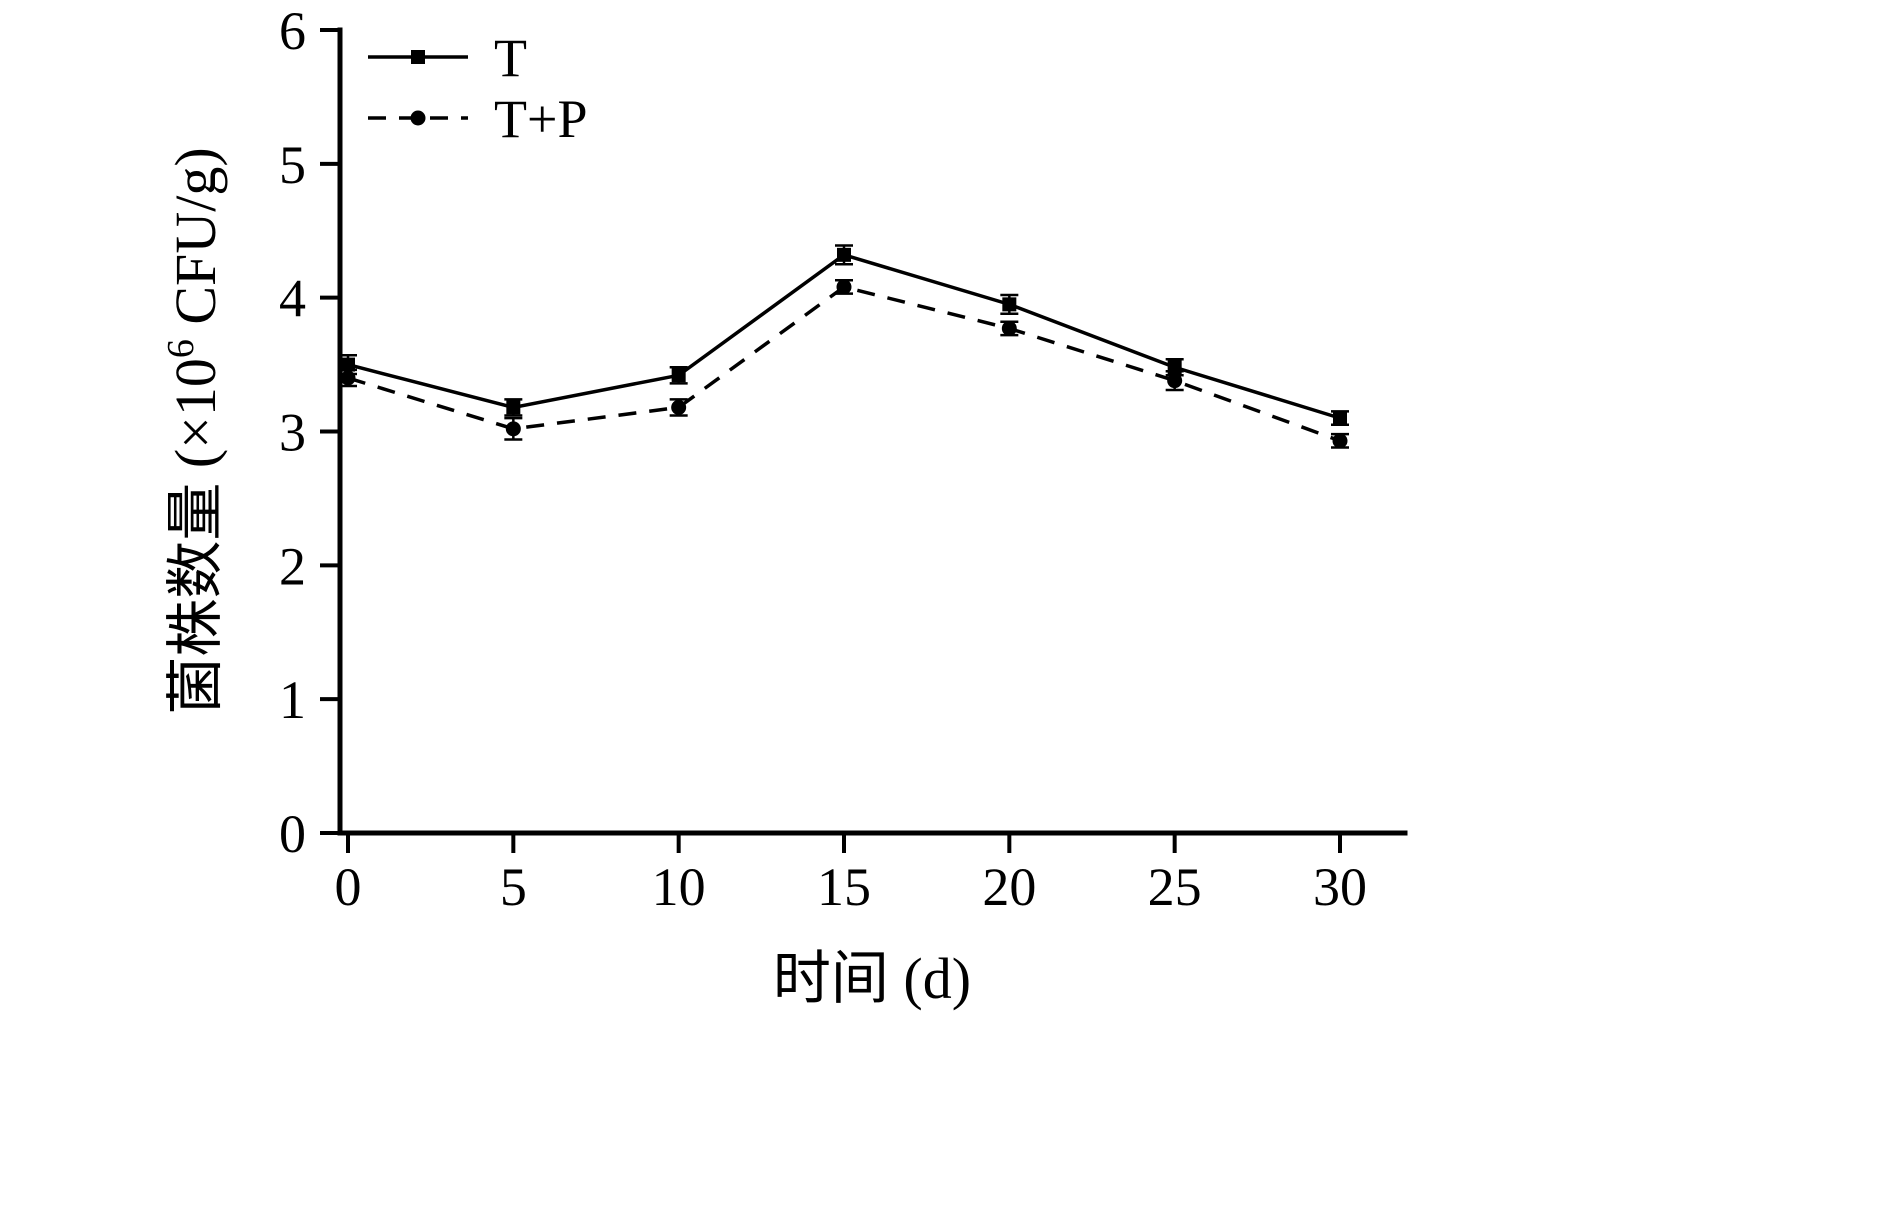 Image resolution: width=1890 pixels, height=1217 pixels. Describe the element at coordinates (1009, 887) in the screenshot. I see `x-tick-label: 20` at that location.